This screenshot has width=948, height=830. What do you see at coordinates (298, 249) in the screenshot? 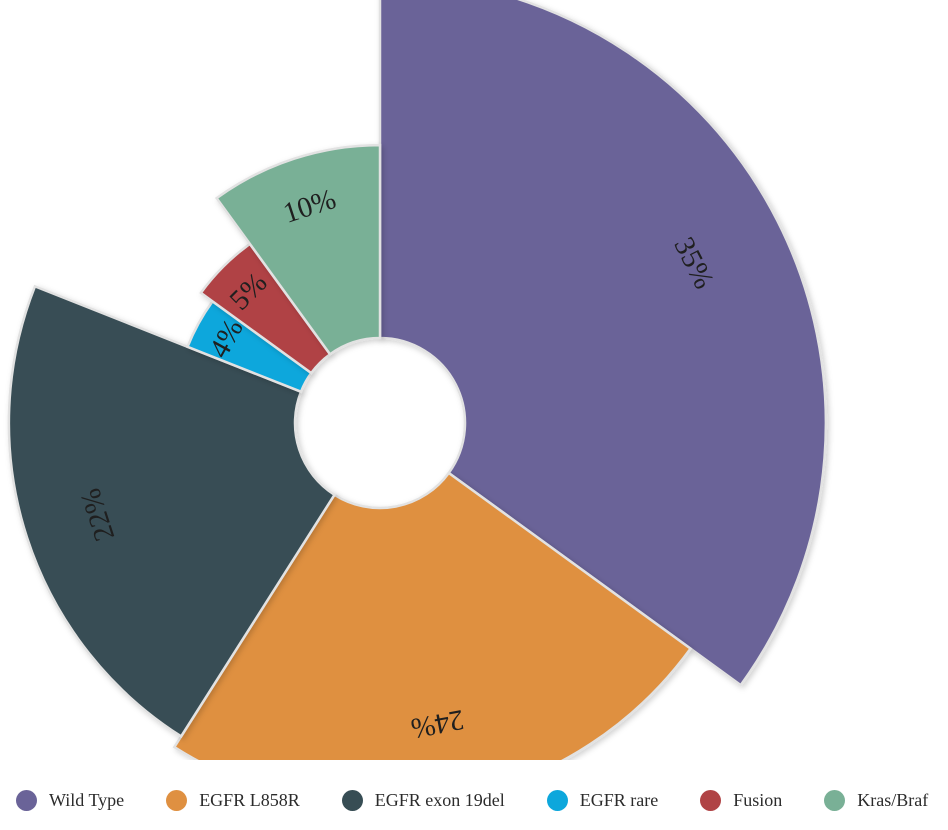
I see `slice-kras-braf` at bounding box center [298, 249].